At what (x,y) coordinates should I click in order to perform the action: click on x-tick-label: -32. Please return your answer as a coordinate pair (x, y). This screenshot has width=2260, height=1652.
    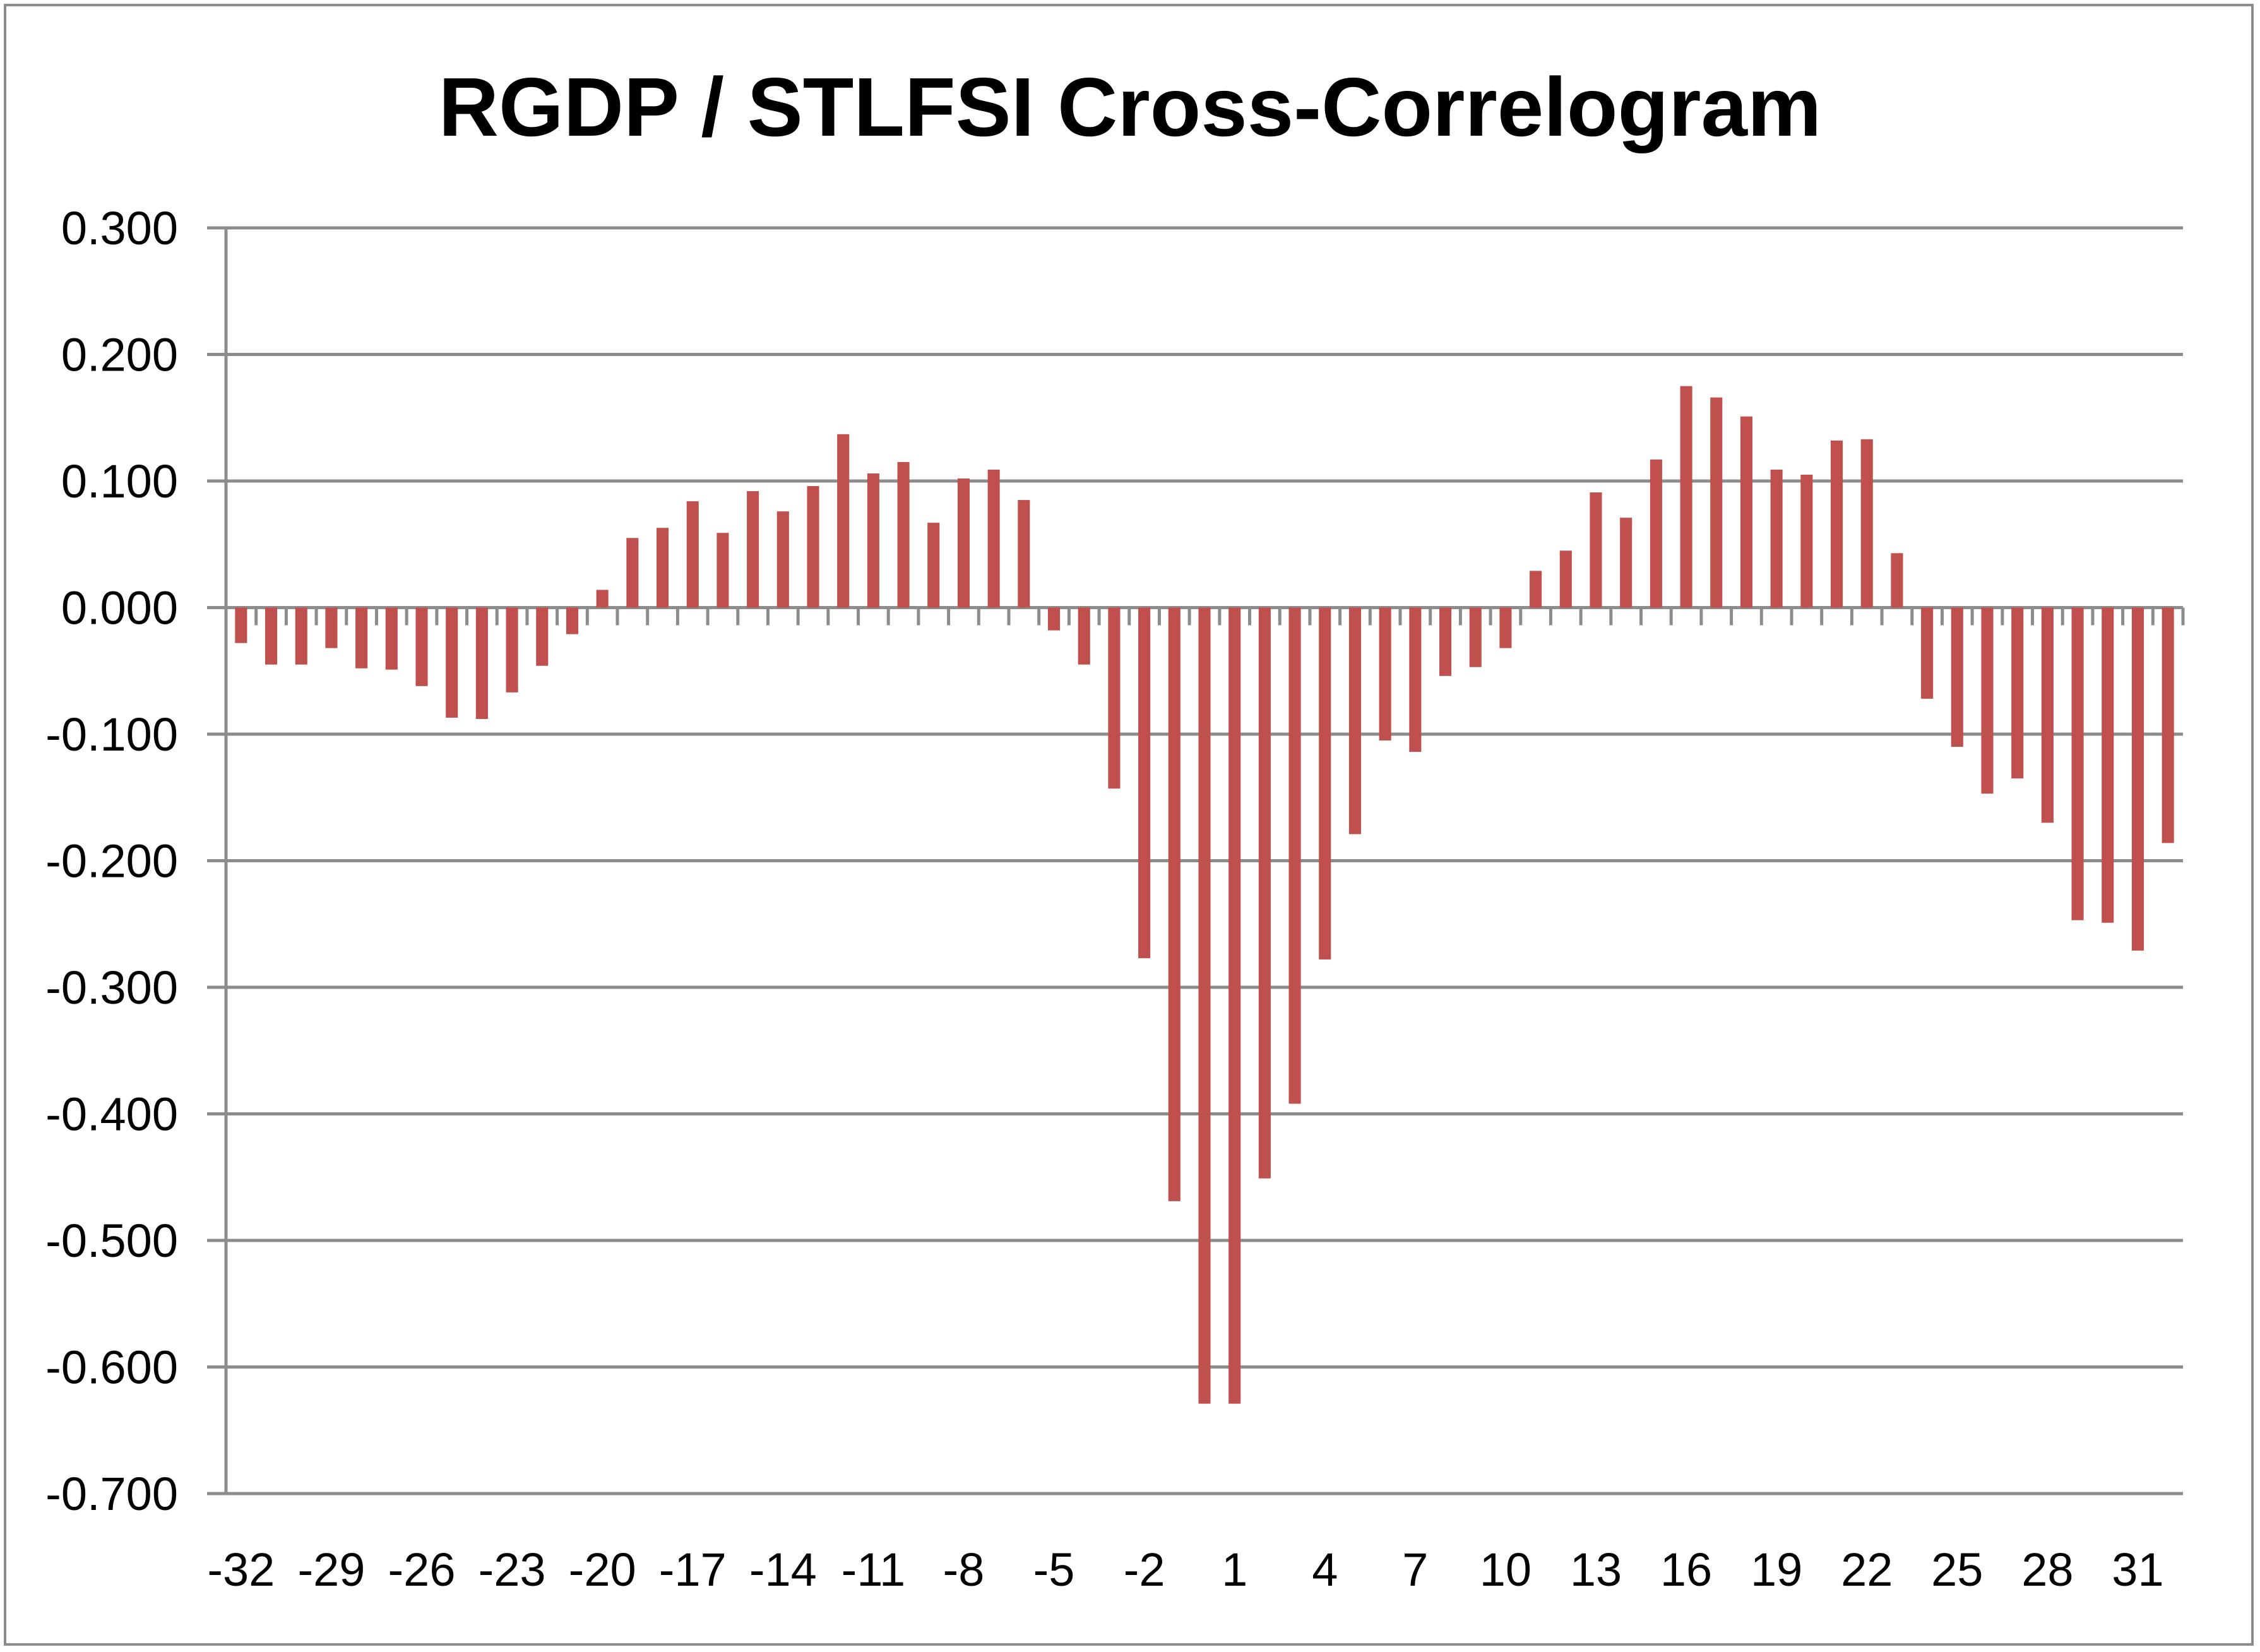
    Looking at the image, I should click on (241, 1569).